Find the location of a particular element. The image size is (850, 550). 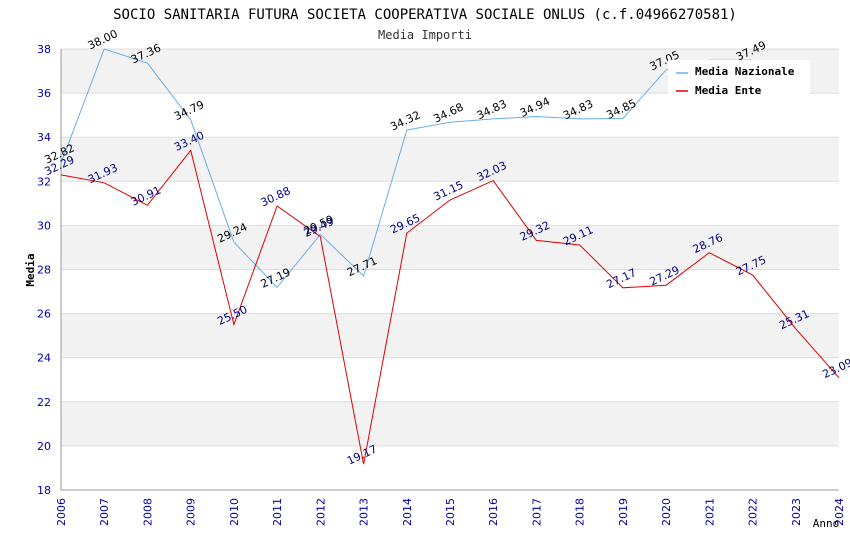

y-tick-label: 24 is located at coordinates (44, 358).